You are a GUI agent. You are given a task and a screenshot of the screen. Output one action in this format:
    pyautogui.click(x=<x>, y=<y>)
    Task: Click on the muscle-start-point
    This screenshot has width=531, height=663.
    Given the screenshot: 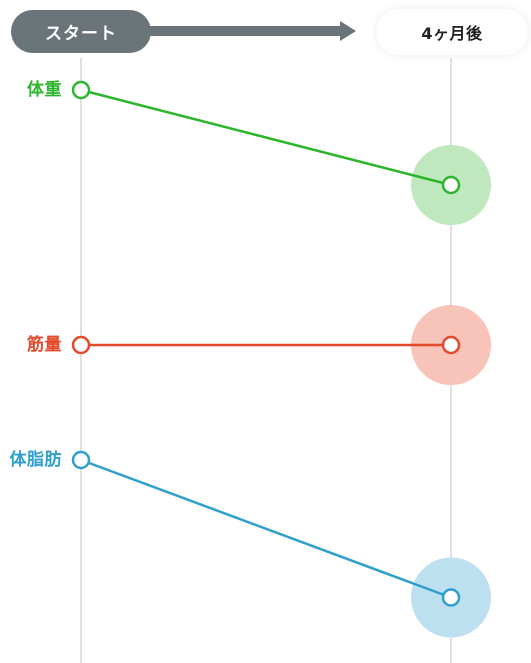 What is the action you would take?
    pyautogui.click(x=81, y=345)
    